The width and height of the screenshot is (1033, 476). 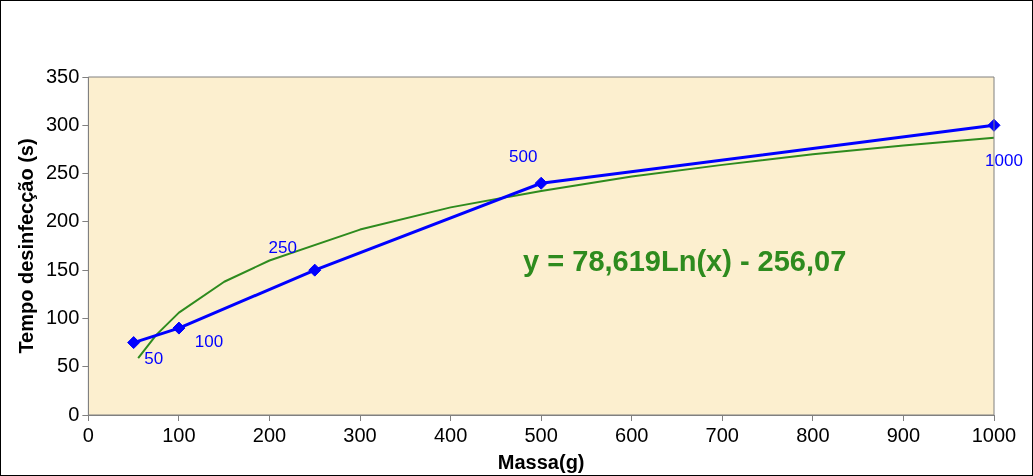 I want to click on y-tick-label: 150, so click(x=62, y=268).